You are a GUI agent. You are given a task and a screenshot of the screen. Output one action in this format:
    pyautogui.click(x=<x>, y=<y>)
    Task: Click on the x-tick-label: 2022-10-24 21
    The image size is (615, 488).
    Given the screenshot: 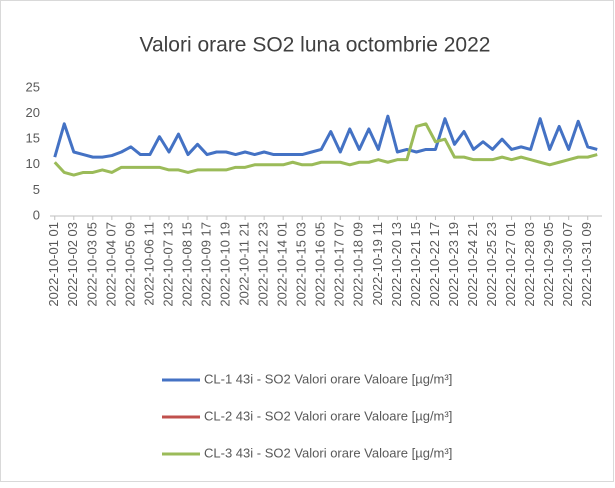 What is the action you would take?
    pyautogui.click(x=472, y=264)
    